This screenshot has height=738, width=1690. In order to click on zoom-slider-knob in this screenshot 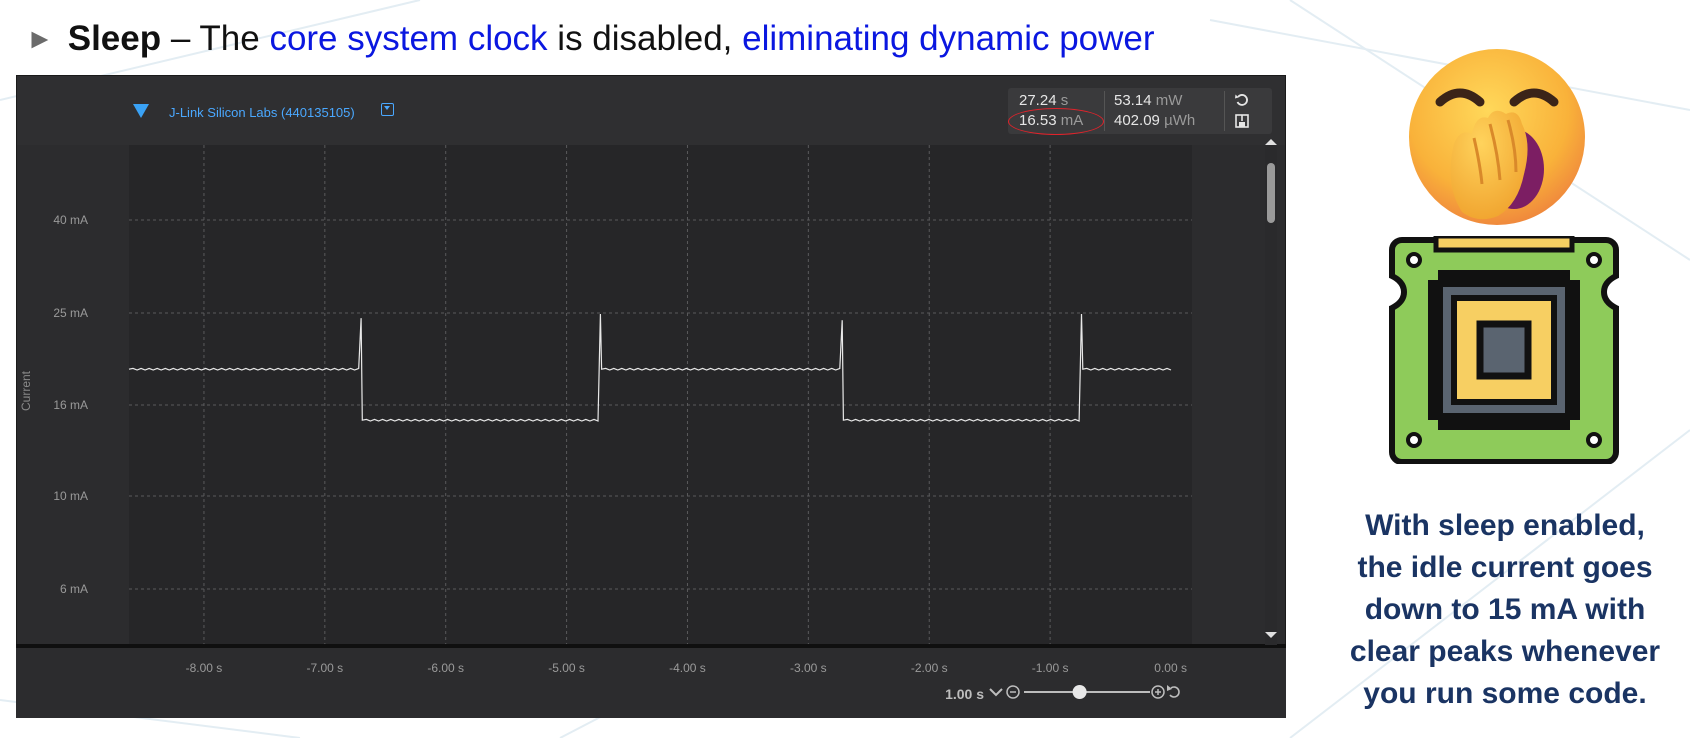, I will do `click(1079, 692)`.